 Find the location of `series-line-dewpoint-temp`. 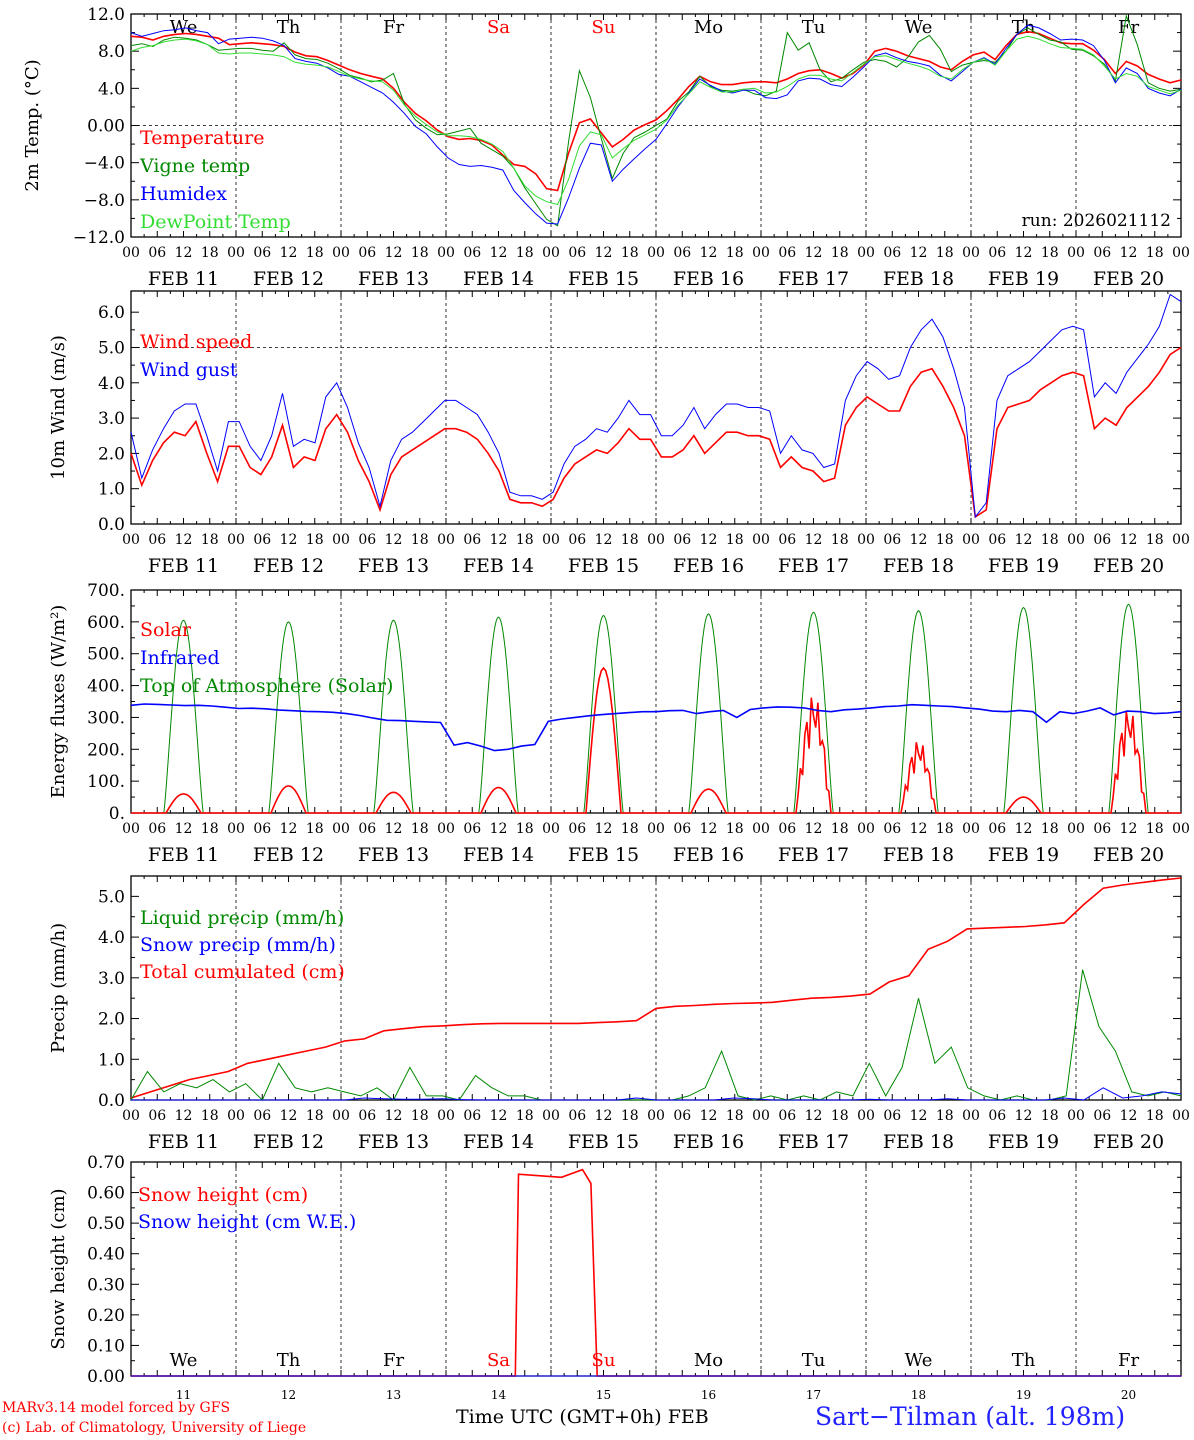

series-line-dewpoint-temp is located at coordinates (656, 120).